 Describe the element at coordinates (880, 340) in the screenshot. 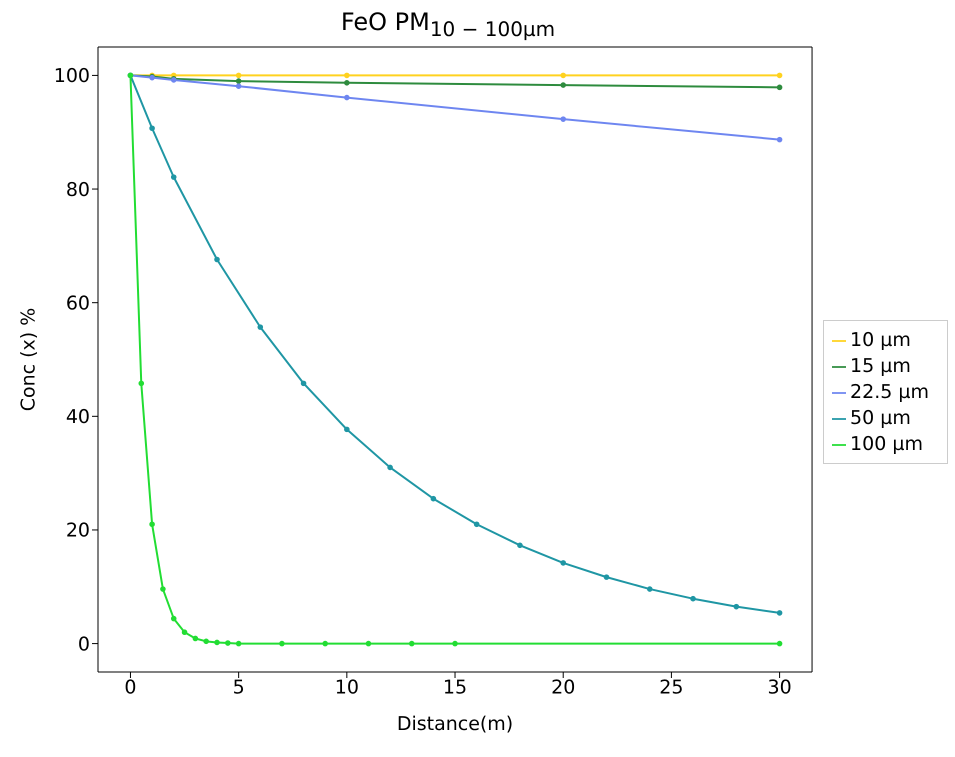

I see `legend-label: 10 µm` at that location.